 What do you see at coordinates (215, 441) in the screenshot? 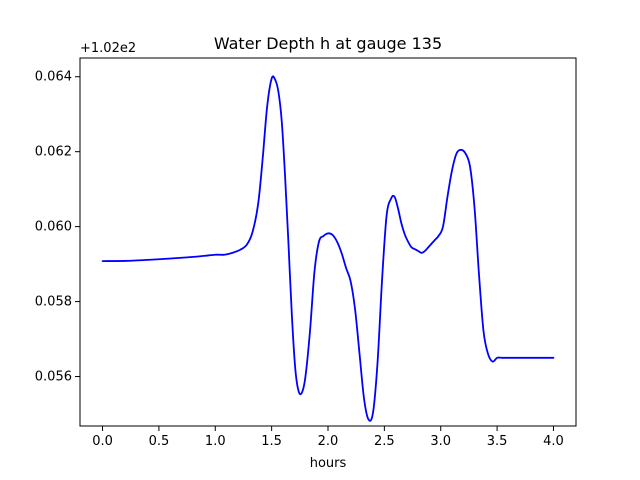
I see `x-tick-label: 1.0` at bounding box center [215, 441].